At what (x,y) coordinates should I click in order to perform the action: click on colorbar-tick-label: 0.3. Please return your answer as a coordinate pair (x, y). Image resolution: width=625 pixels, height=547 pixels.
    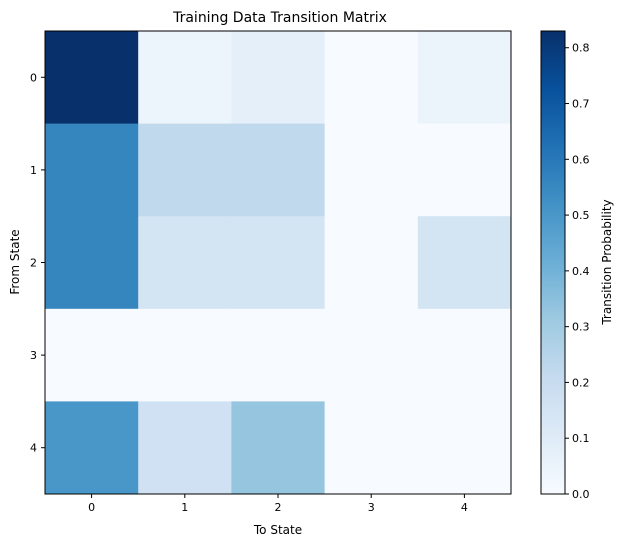
    Looking at the image, I should click on (581, 327).